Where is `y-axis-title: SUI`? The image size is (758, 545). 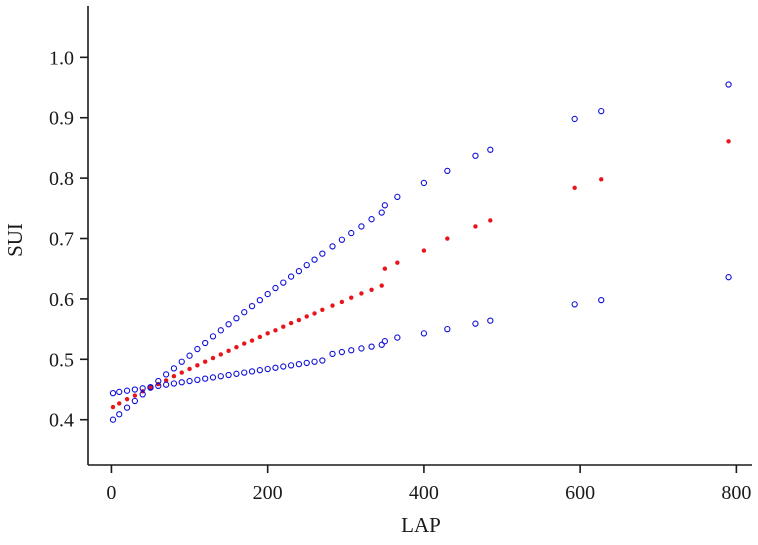 y-axis-title: SUI is located at coordinates (15, 240).